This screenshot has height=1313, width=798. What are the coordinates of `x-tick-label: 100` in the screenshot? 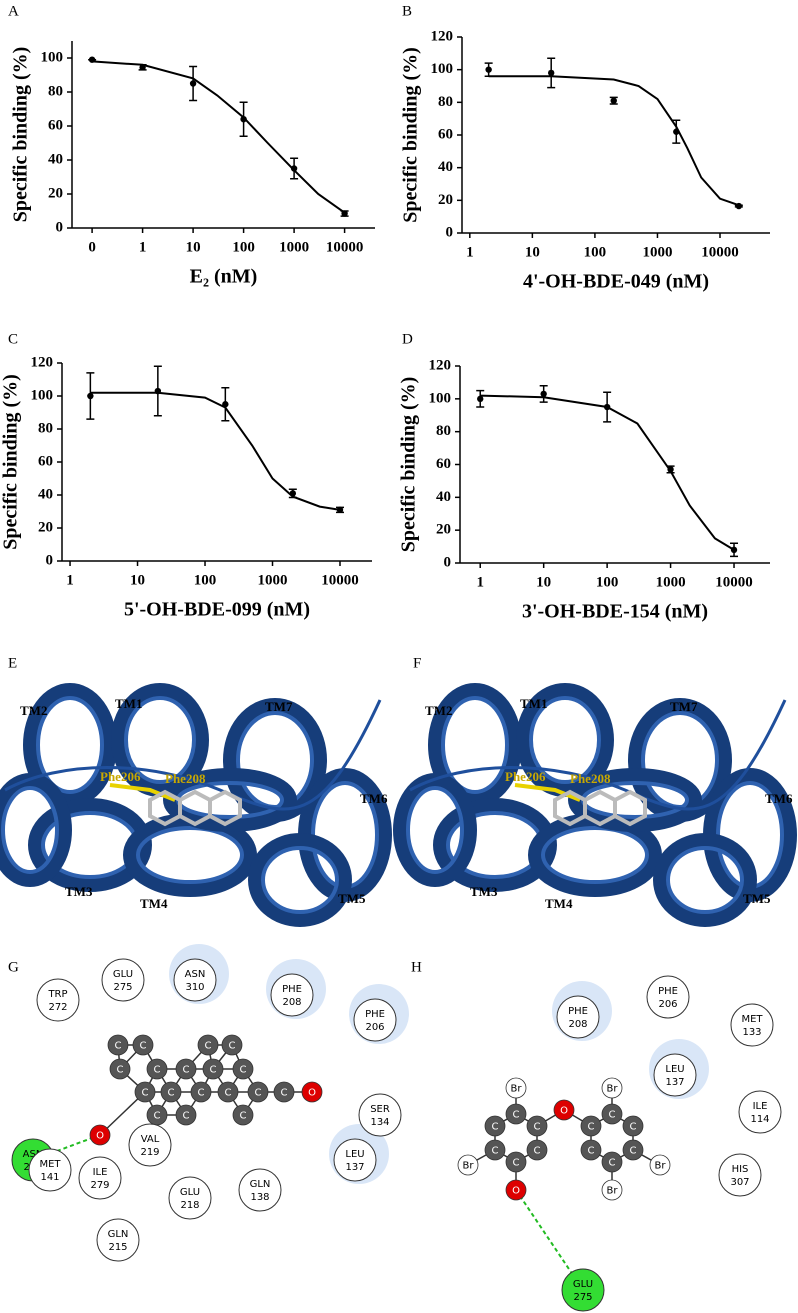 It's located at (205, 580).